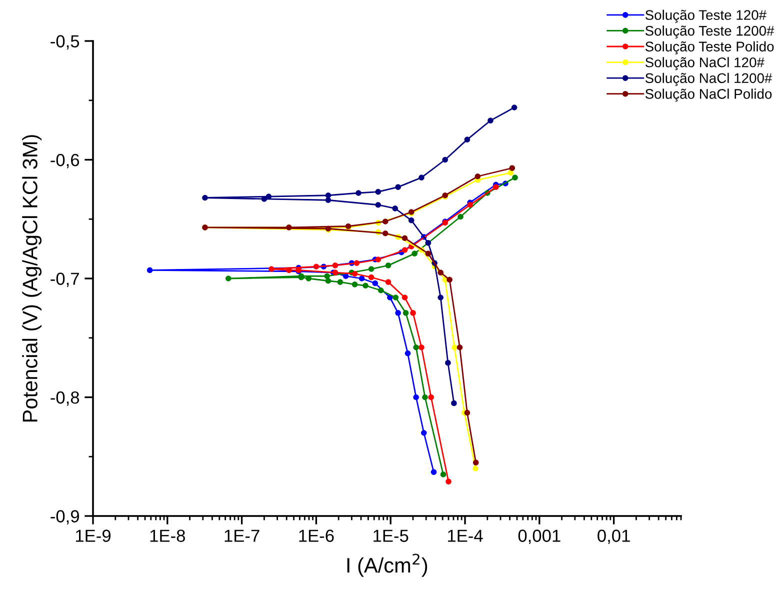  I want to click on x-tick-label: 1E-8, so click(167, 536).